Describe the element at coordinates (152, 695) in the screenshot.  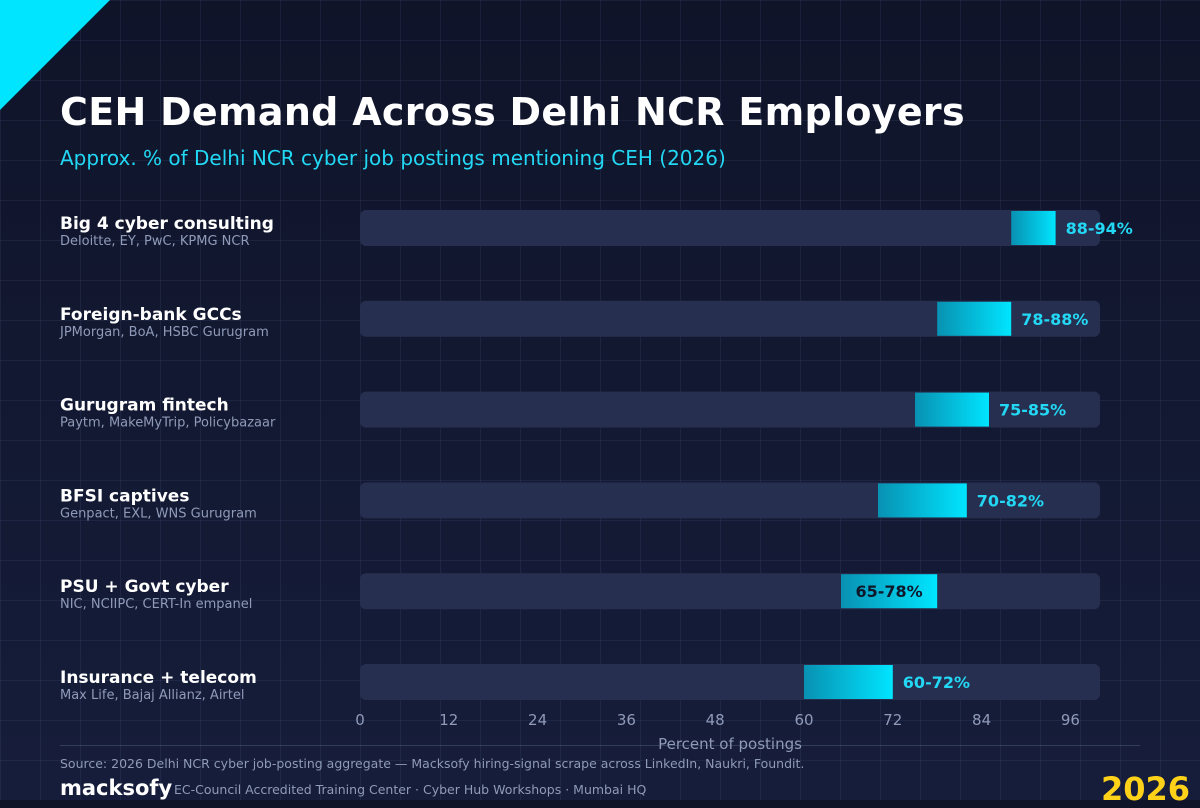
I see `category-sublabel: Max Life, Bajaj Allianz, Airtel` at that location.